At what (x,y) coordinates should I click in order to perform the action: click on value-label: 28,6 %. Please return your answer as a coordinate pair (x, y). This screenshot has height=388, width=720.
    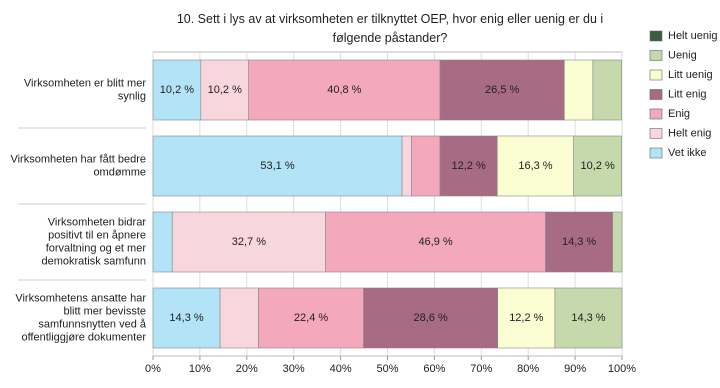
    Looking at the image, I should click on (431, 318).